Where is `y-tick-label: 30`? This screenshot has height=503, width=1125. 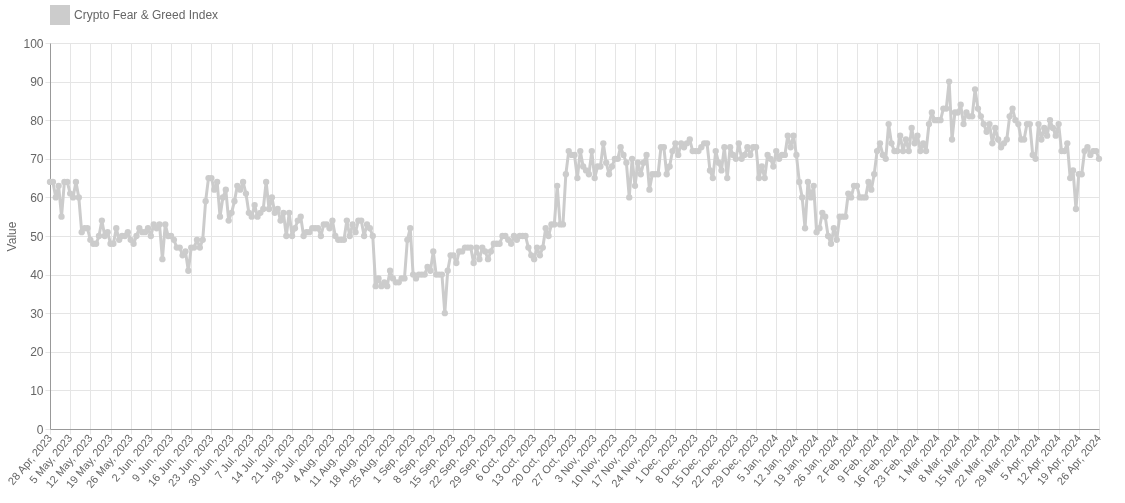 y-tick-label: 30 is located at coordinates (37, 313).